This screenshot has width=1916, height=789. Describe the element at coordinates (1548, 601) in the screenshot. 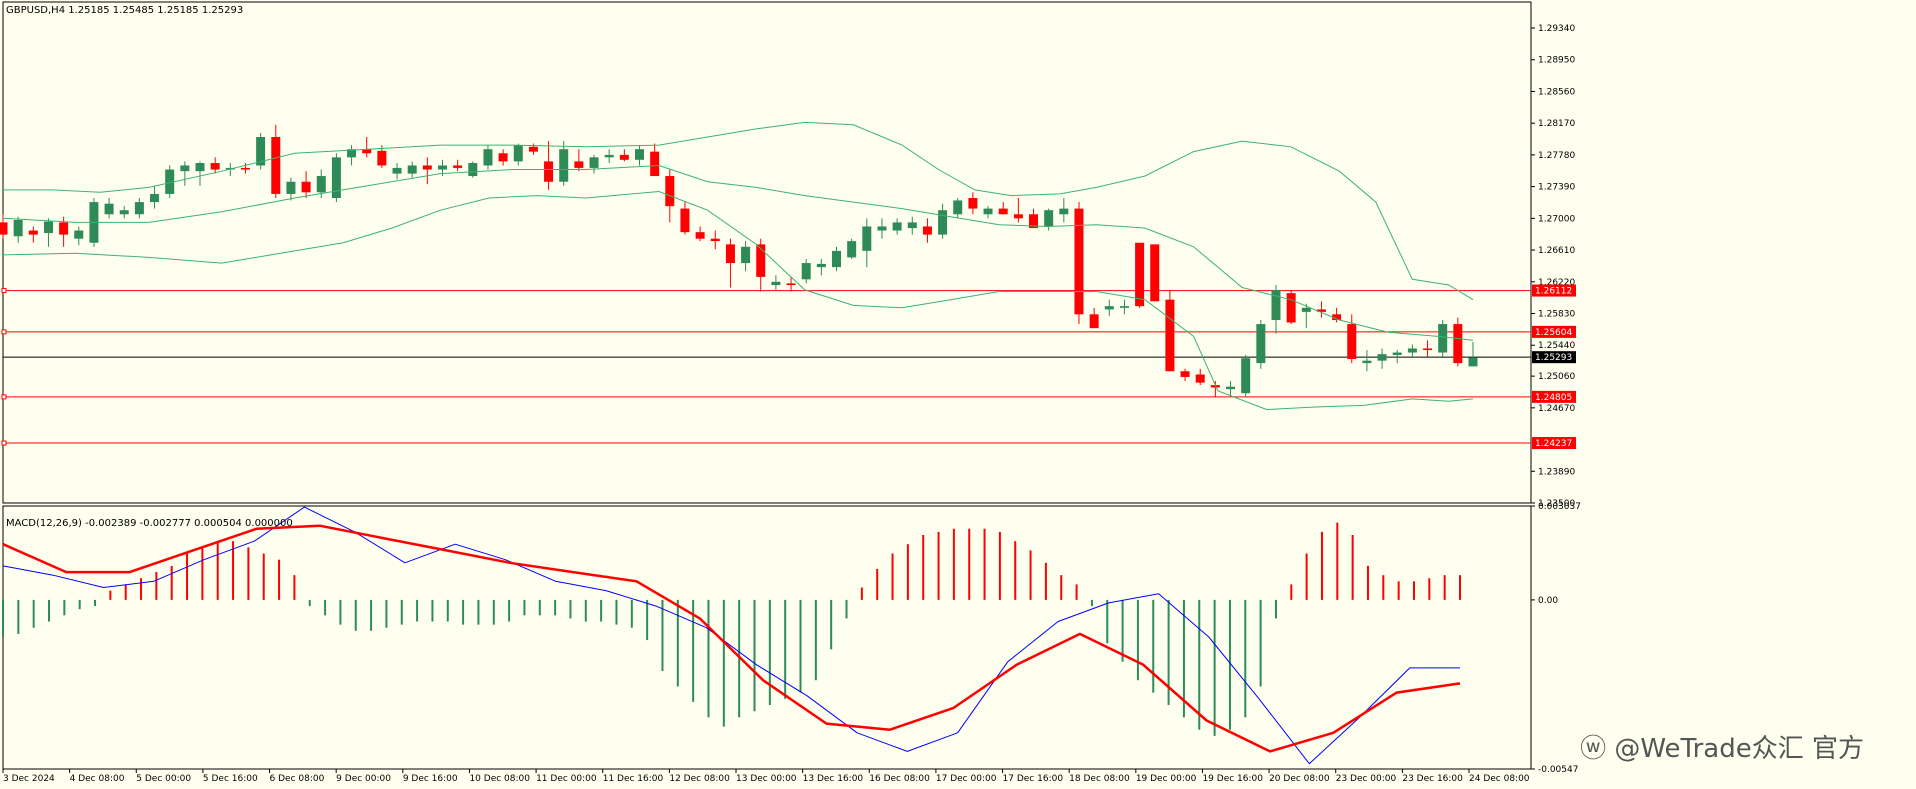

I see `macd-axis-label: 0.00` at that location.